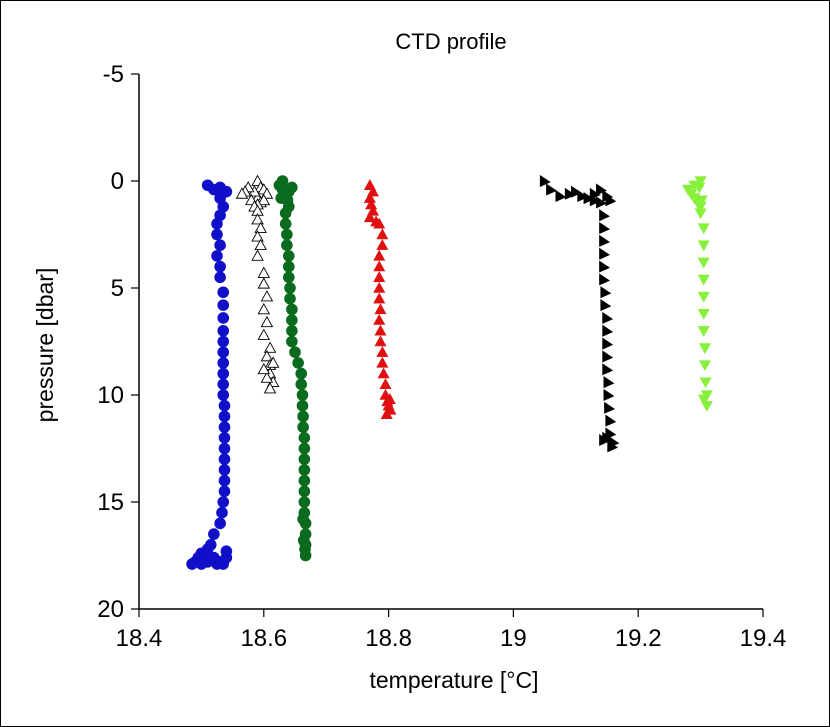 The height and width of the screenshot is (727, 830). I want to click on x-tick-label: 18.6, so click(263, 638).